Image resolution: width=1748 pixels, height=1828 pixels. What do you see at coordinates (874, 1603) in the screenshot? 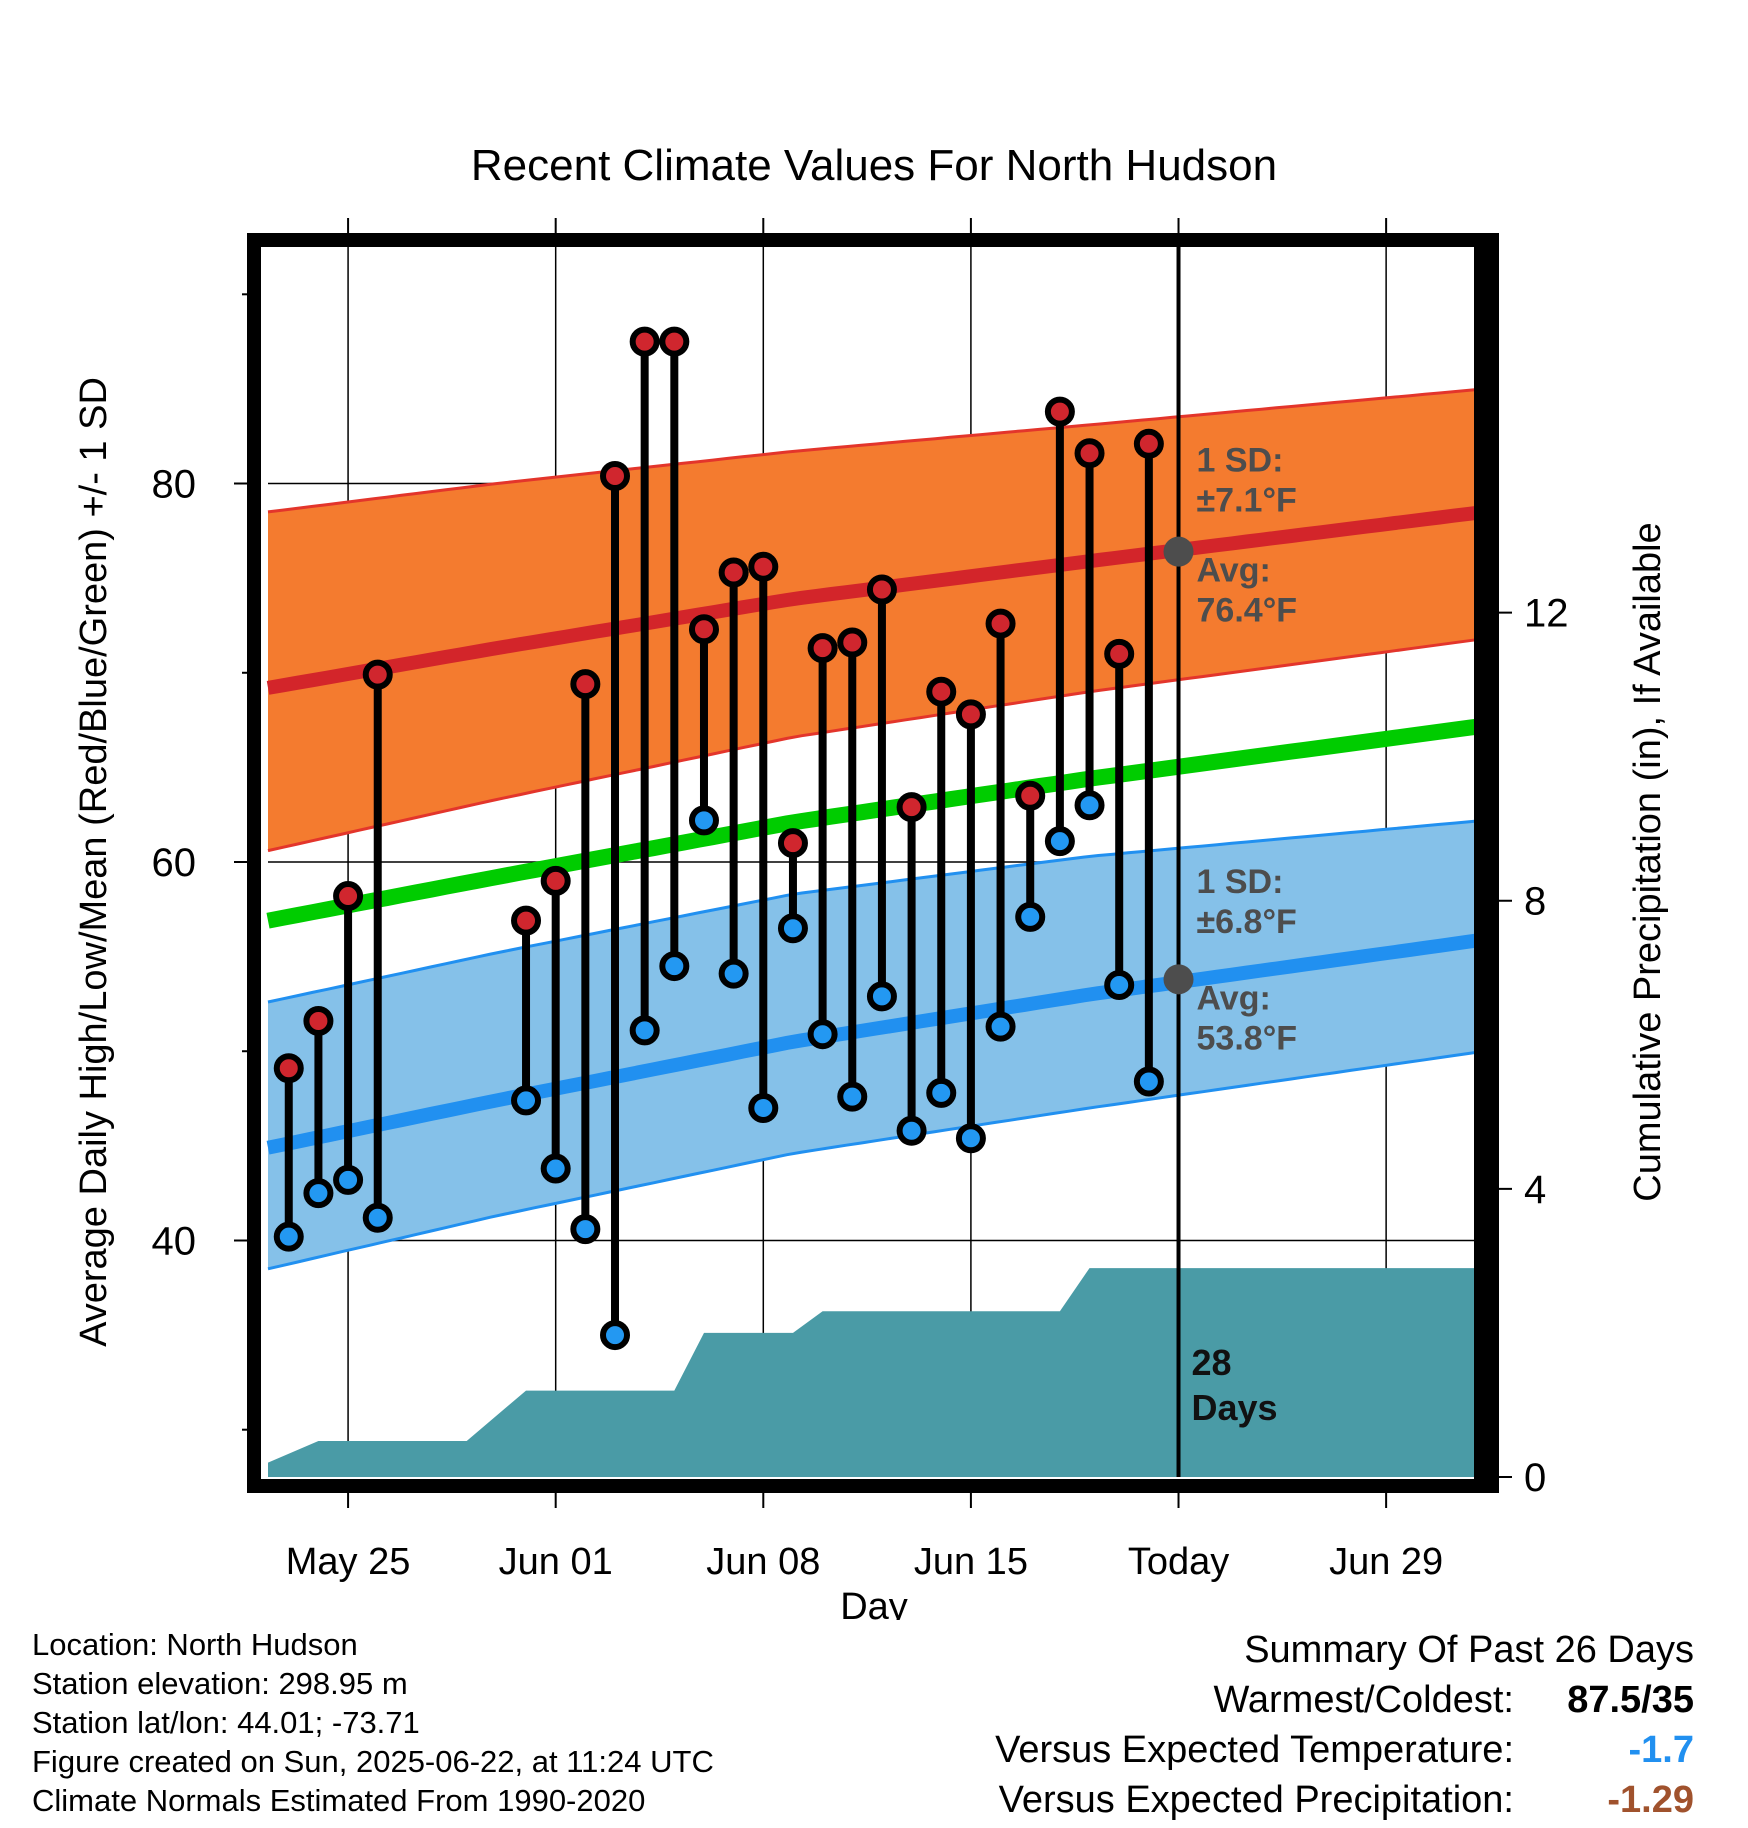
I see `x-axis-title: Day` at bounding box center [874, 1603].